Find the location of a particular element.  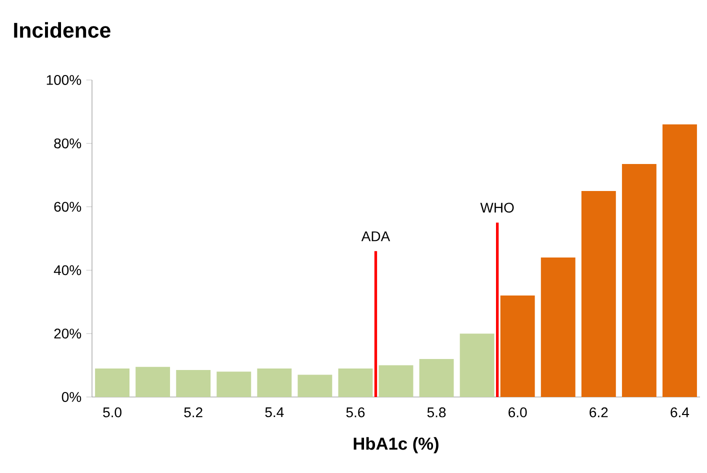

x-tick-label: 5.6 is located at coordinates (355, 412).